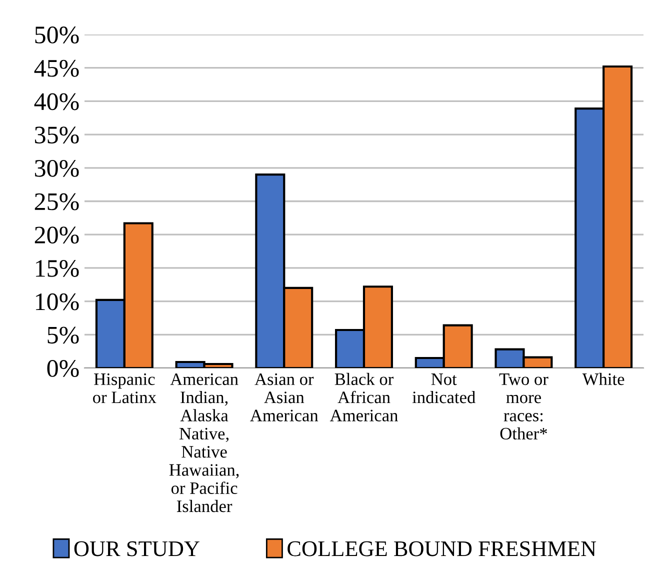 The height and width of the screenshot is (575, 650). I want to click on y-tick-label: 35%, so click(57, 135).